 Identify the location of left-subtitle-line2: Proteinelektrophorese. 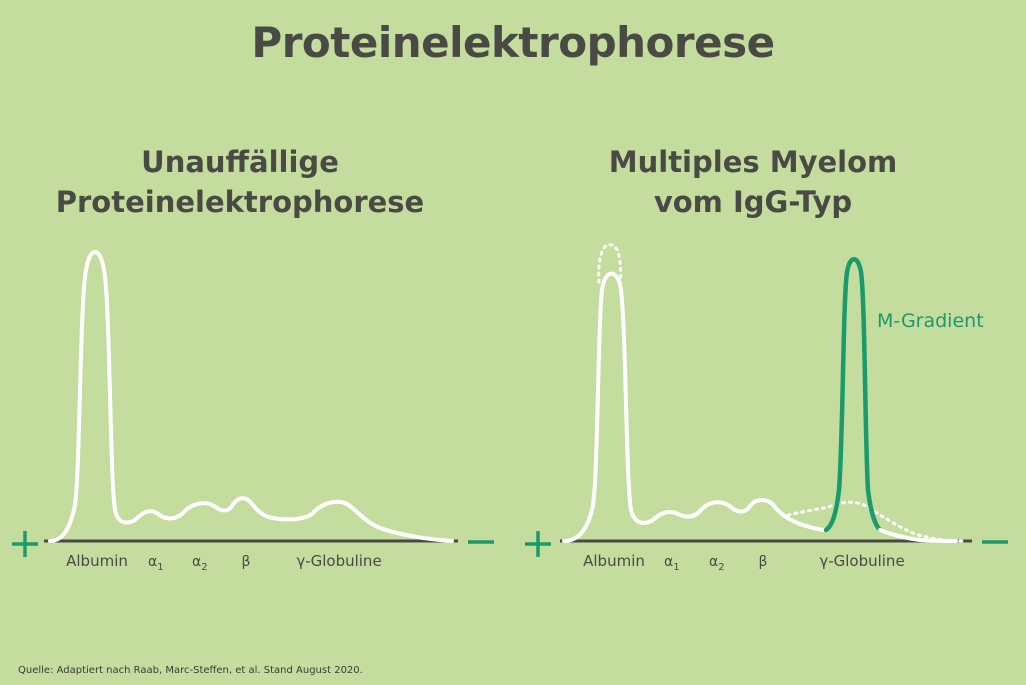
(240, 202).